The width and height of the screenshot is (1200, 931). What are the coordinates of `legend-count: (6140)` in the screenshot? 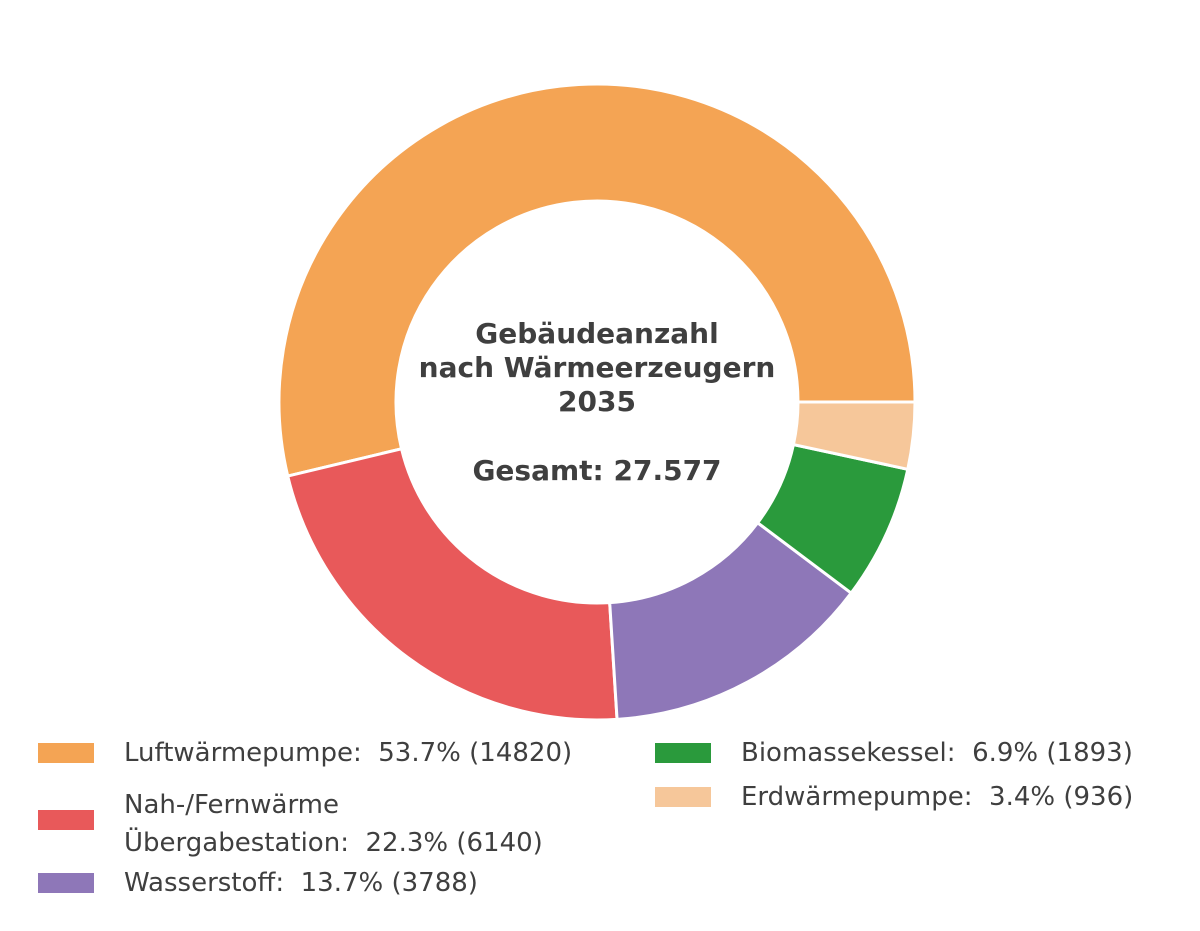 It's located at (499, 843).